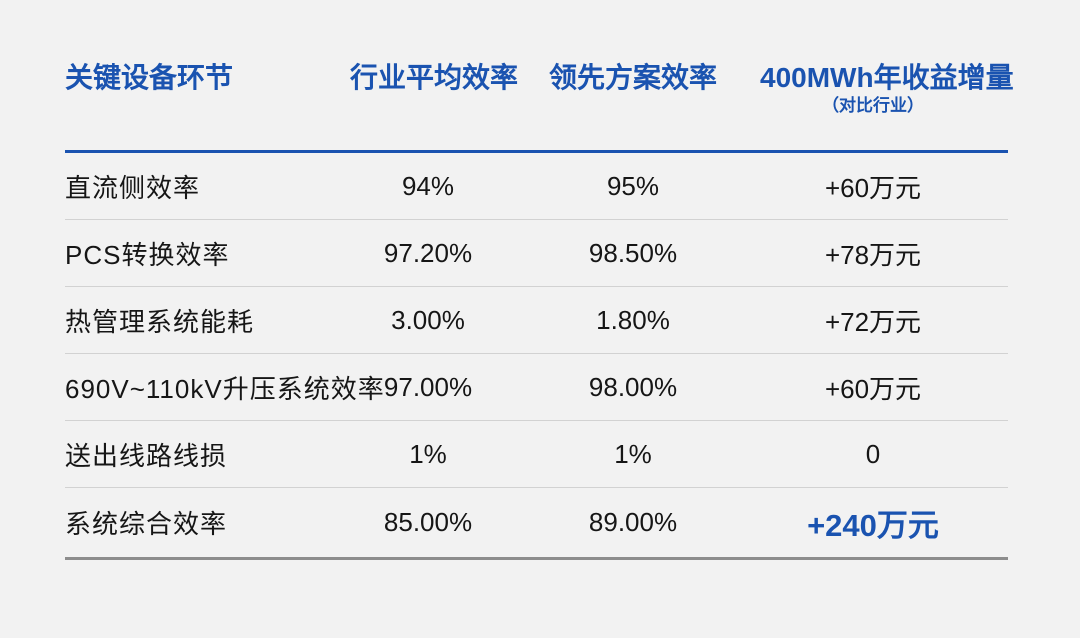  Describe the element at coordinates (147, 254) in the screenshot. I see `row-label: PCS转换效率` at that location.